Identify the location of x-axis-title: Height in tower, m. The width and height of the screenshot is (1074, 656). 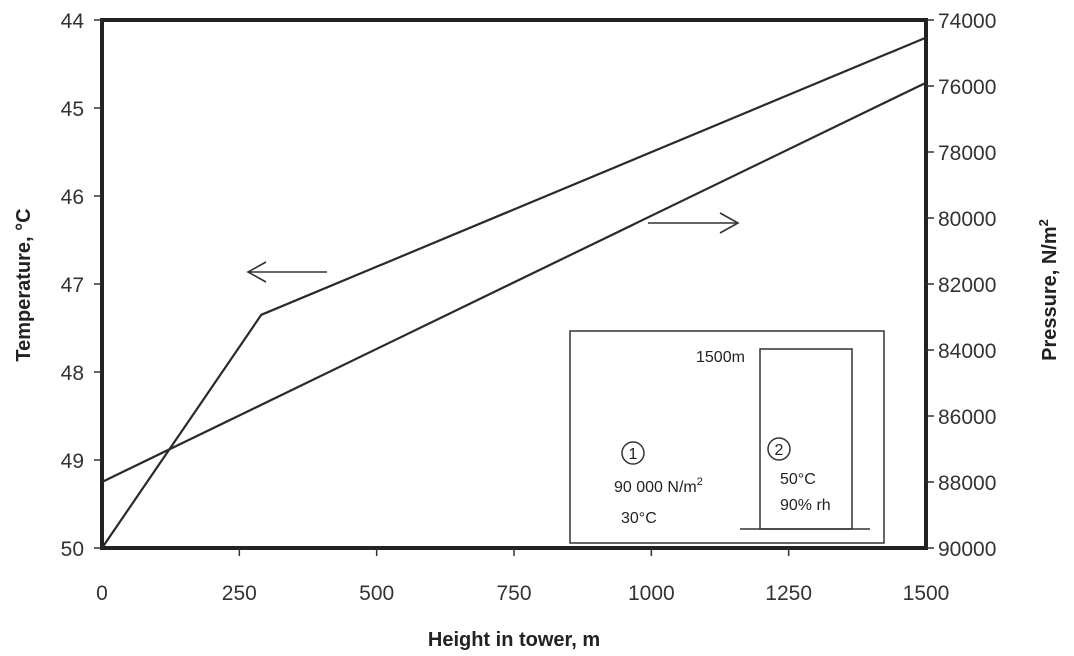
(514, 640).